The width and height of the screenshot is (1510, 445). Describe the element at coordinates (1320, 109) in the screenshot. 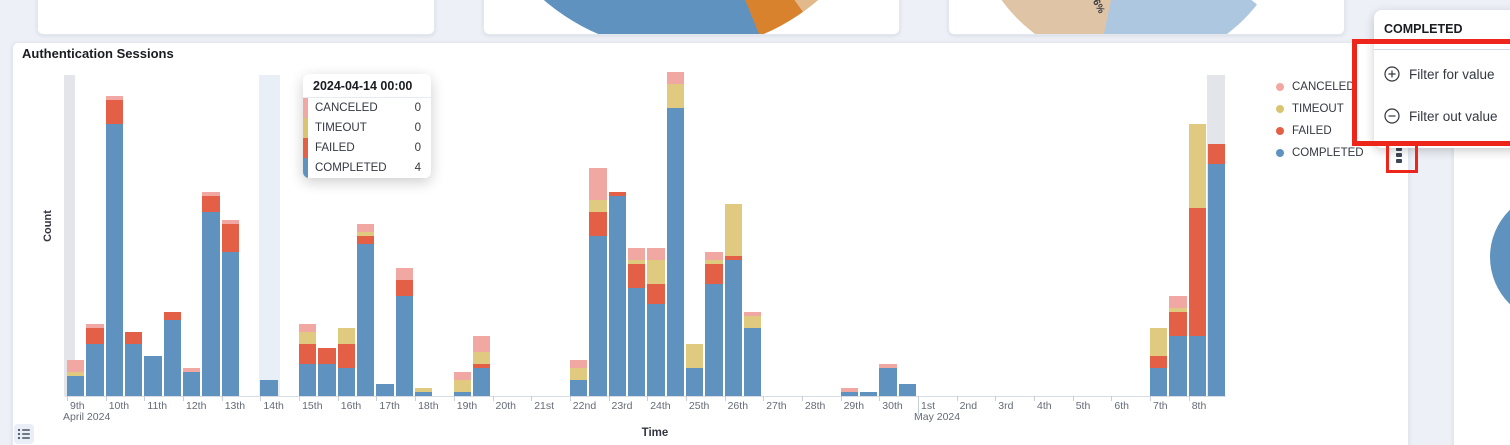

I see `legend-item-timeout: TIMEOUT` at that location.